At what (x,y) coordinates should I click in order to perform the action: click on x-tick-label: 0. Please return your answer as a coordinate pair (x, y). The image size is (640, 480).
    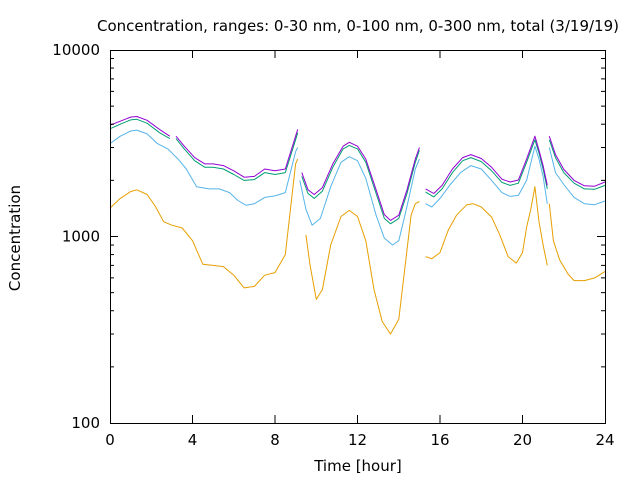
    Looking at the image, I should click on (110, 440).